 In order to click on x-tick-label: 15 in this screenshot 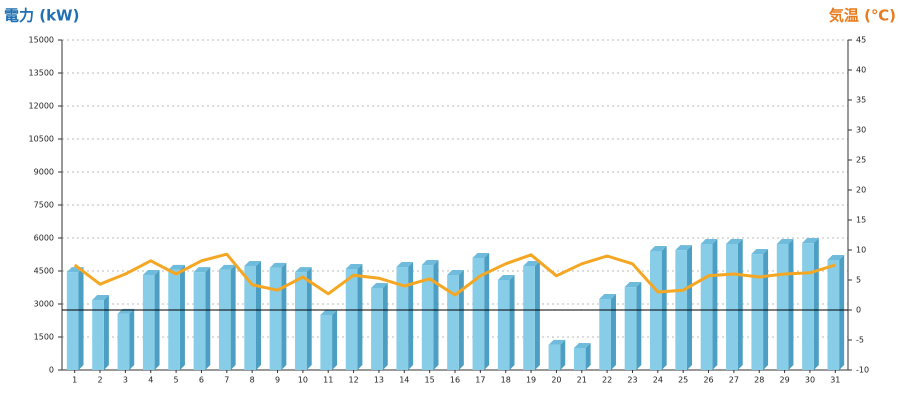, I will do `click(430, 380)`.